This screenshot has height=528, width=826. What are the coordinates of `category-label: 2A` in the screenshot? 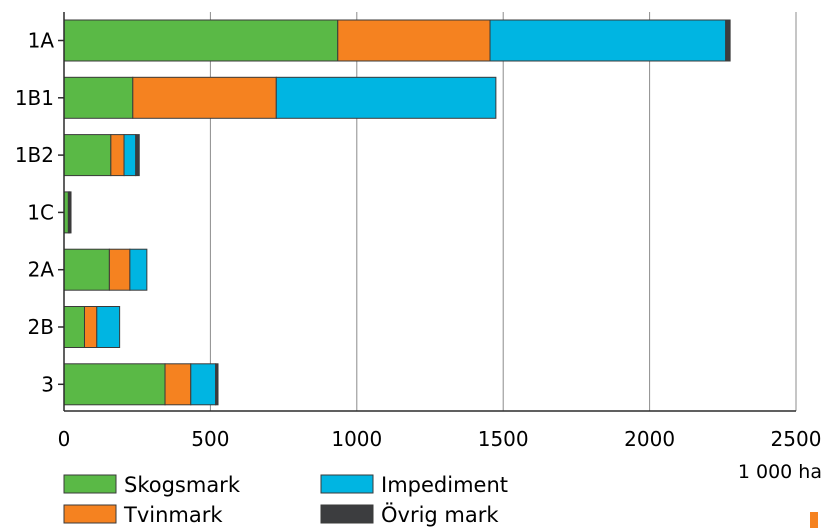 It's located at (41, 270).